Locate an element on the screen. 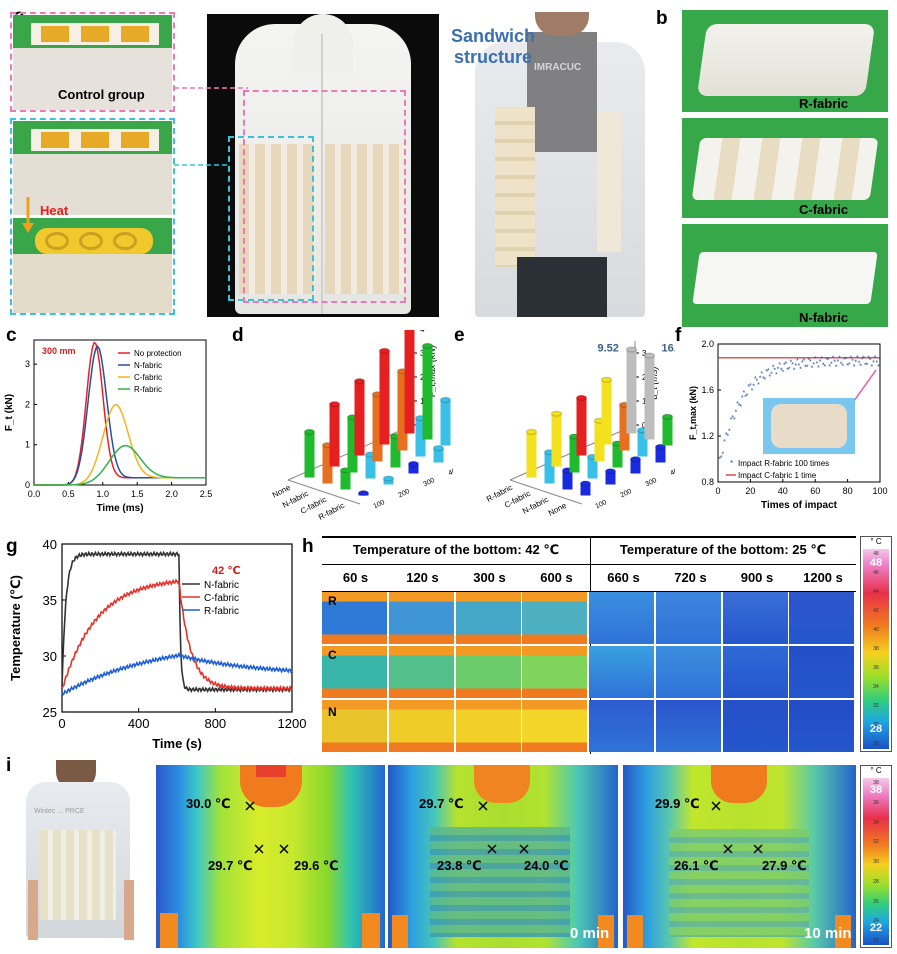  g-axes-frame is located at coordinates (177, 628).